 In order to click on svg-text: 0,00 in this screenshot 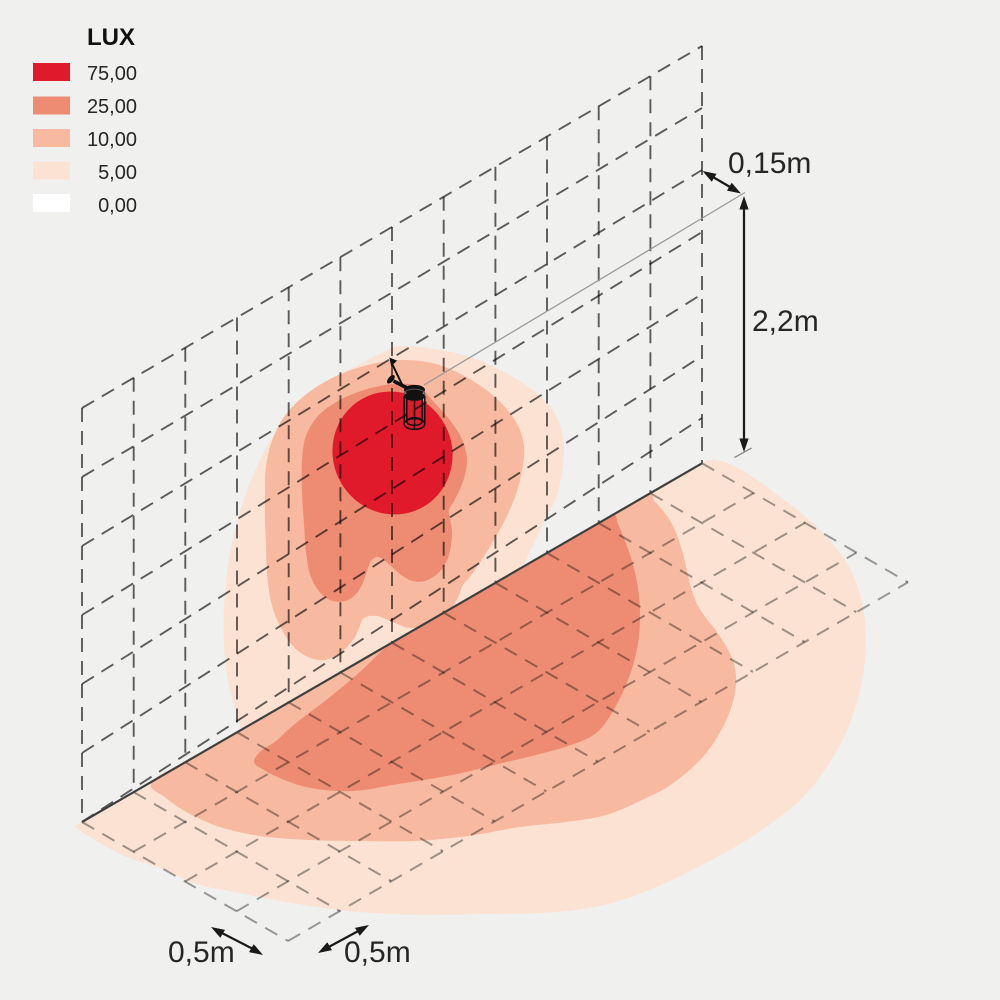, I will do `click(117, 206)`.